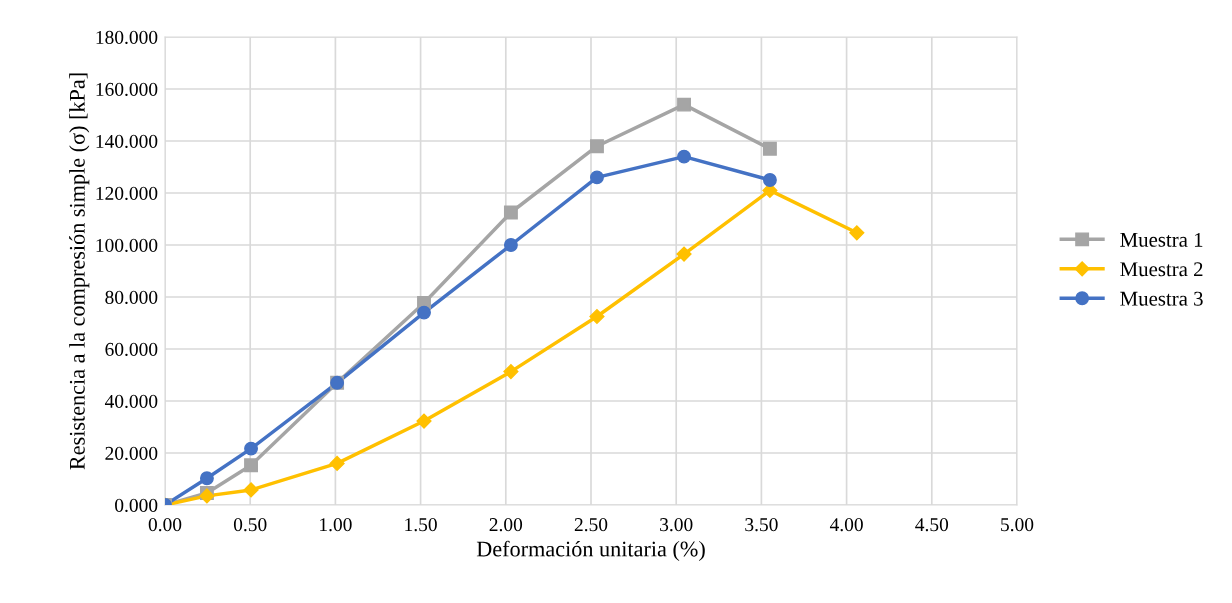  I want to click on y-axis-title: Resistencia a la compresión simple (σ) [kPa], so click(79, 271).